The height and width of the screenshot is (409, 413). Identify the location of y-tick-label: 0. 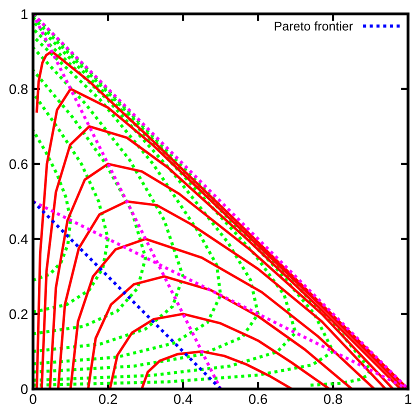
(24, 389).